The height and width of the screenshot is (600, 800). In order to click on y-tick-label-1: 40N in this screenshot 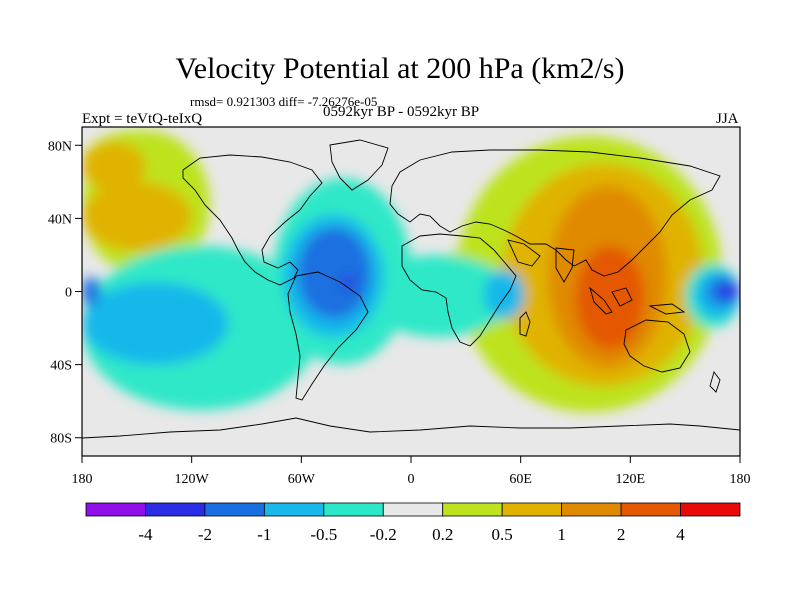, I will do `click(60, 219)`.